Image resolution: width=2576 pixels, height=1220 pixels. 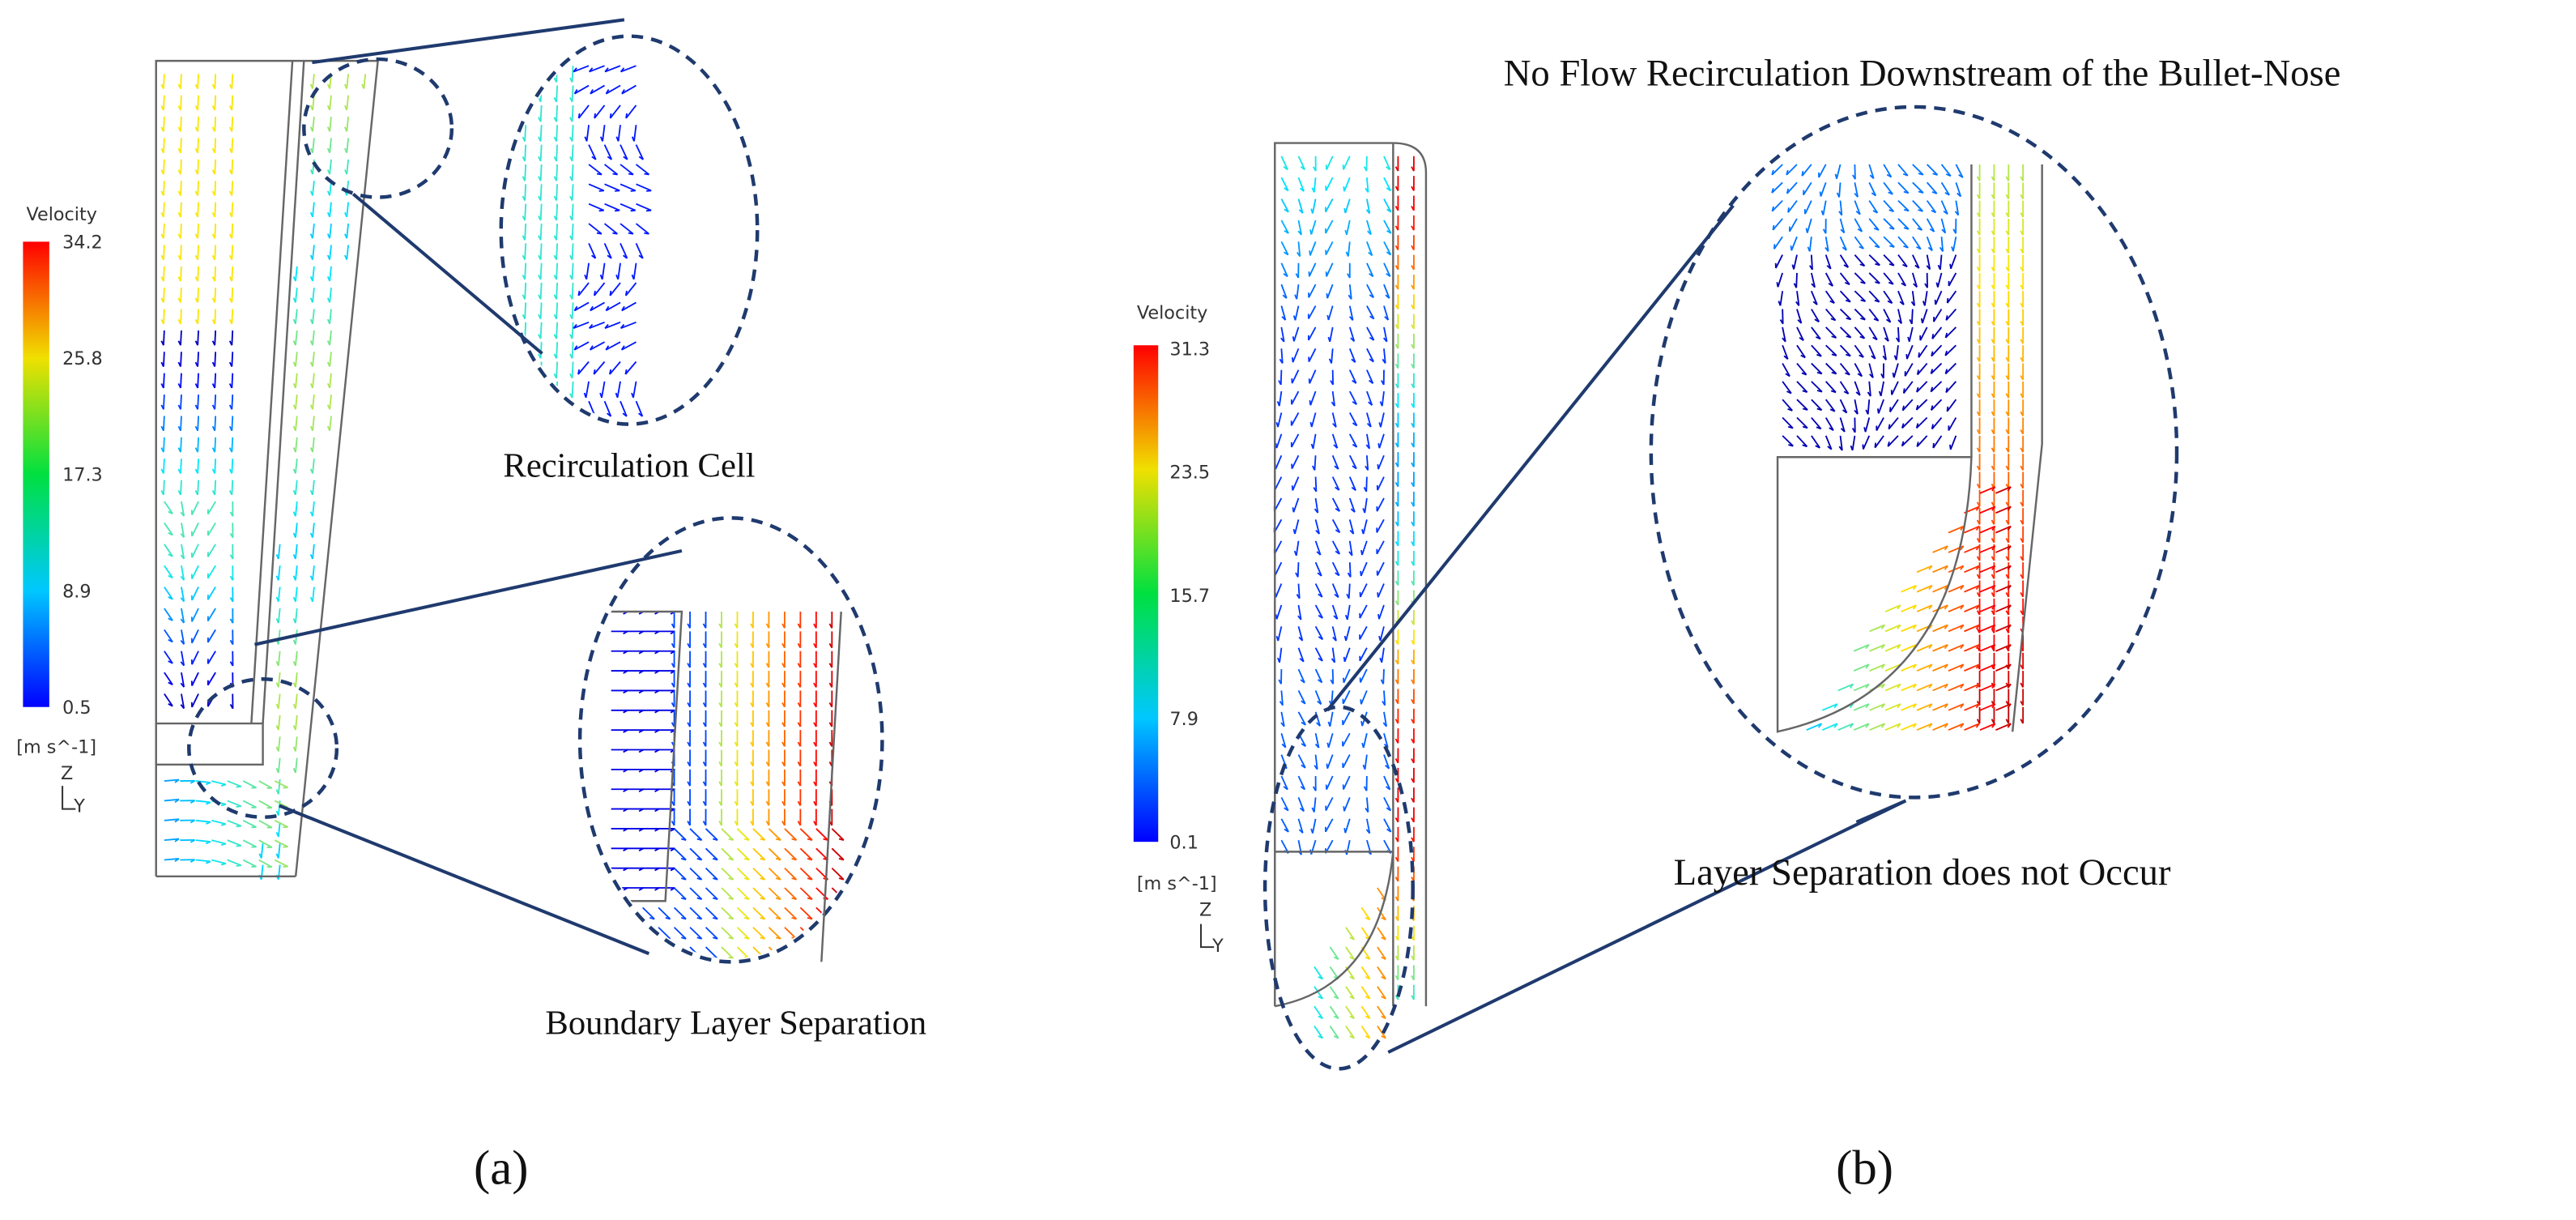 I want to click on annotation: Boundary Layer Separation, so click(x=735, y=1024).